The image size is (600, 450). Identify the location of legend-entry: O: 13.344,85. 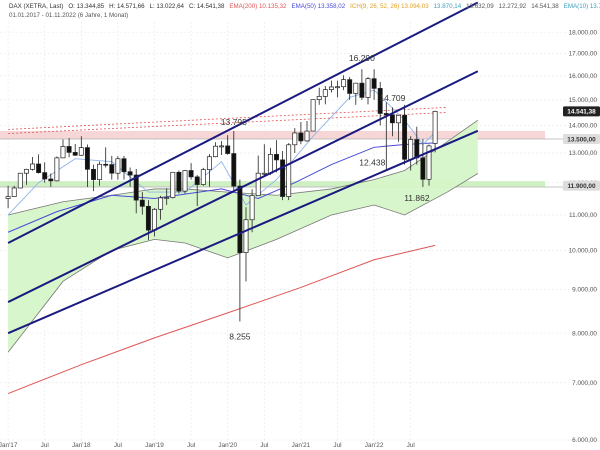
(86, 6).